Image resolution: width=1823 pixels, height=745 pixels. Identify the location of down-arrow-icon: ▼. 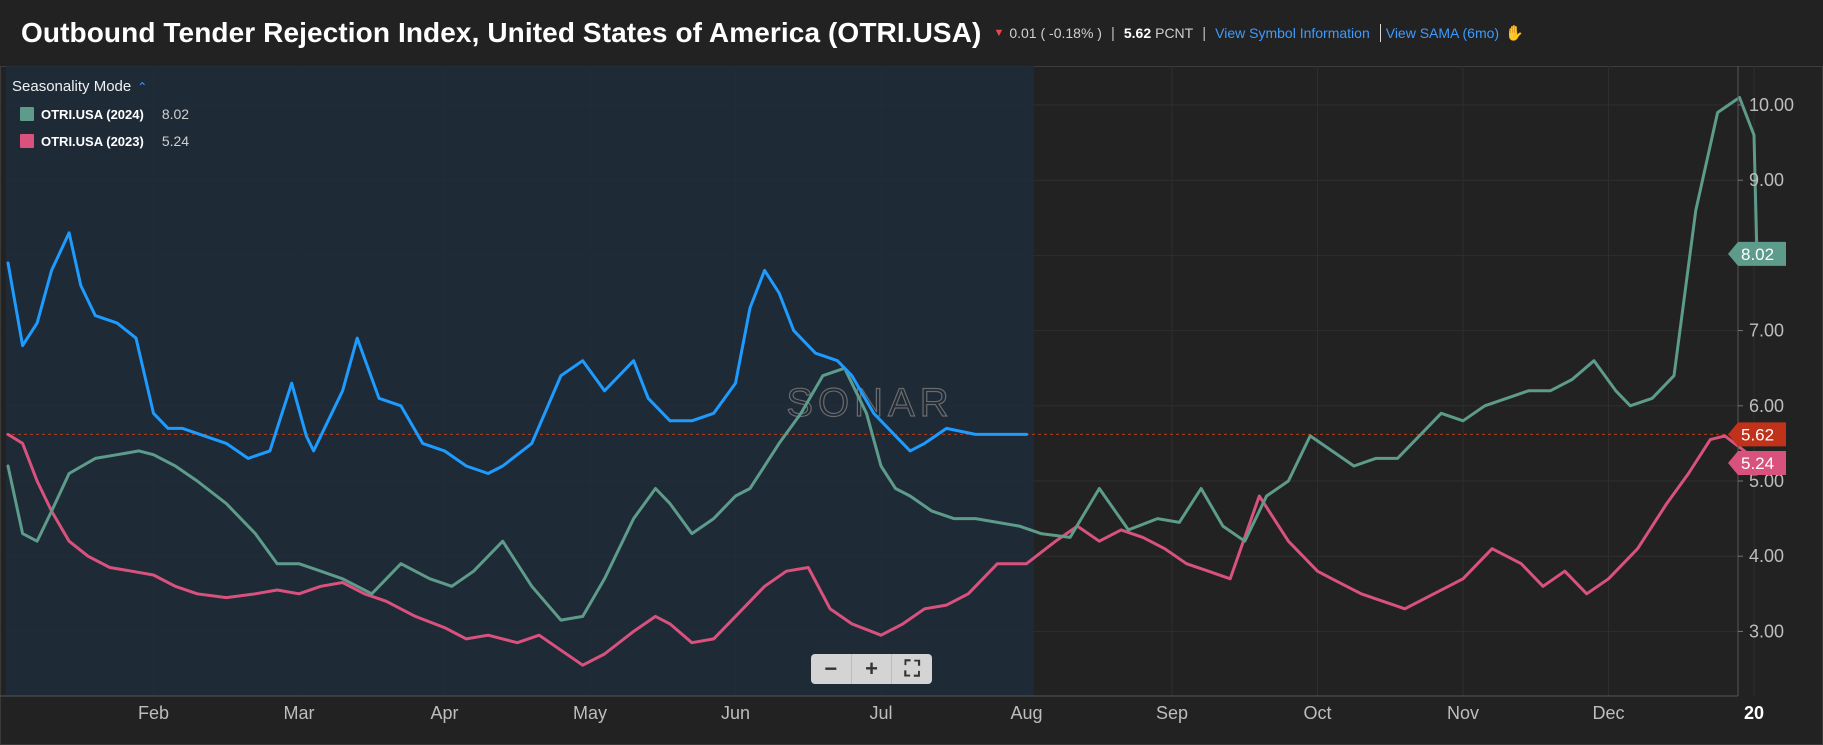
(999, 33).